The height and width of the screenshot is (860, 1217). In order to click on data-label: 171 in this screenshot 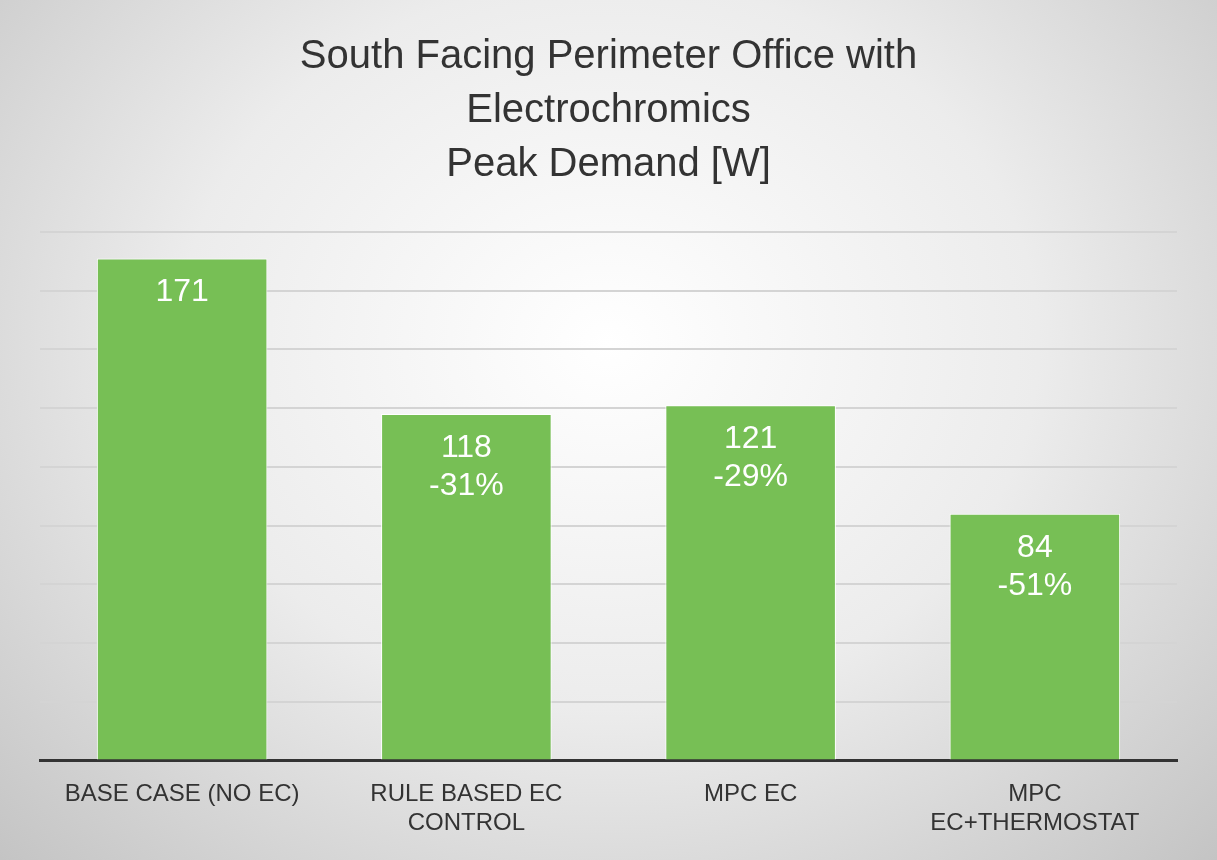, I will do `click(182, 290)`.